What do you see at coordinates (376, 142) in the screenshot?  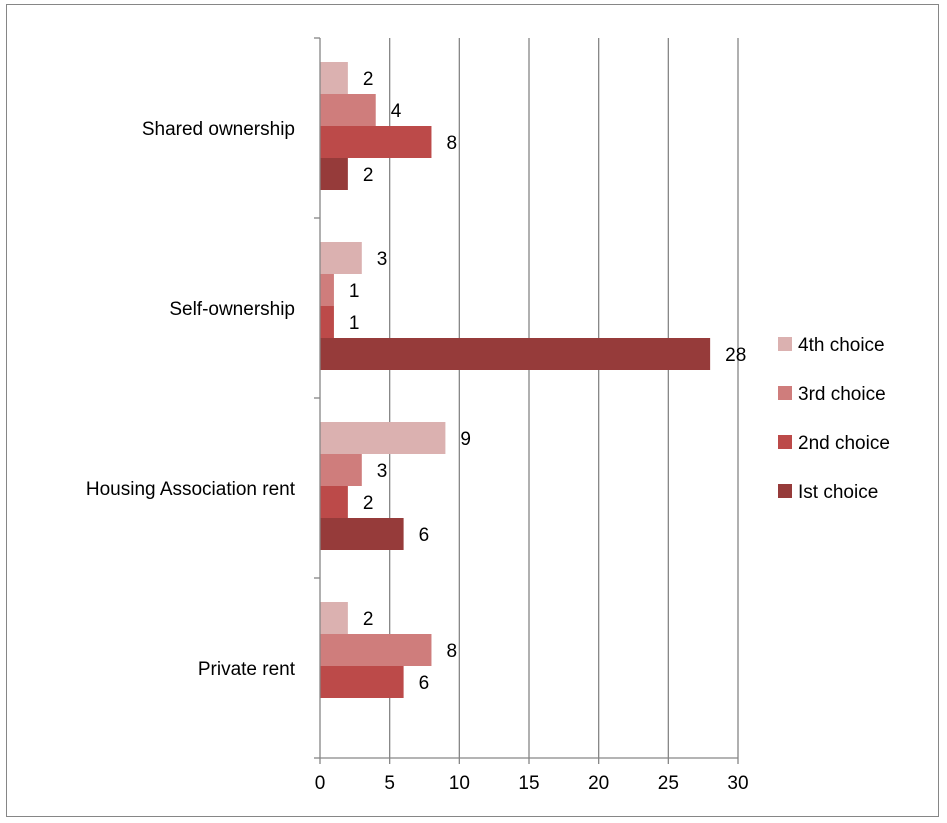 I see `bar-shared-ownership-2nd-choice` at bounding box center [376, 142].